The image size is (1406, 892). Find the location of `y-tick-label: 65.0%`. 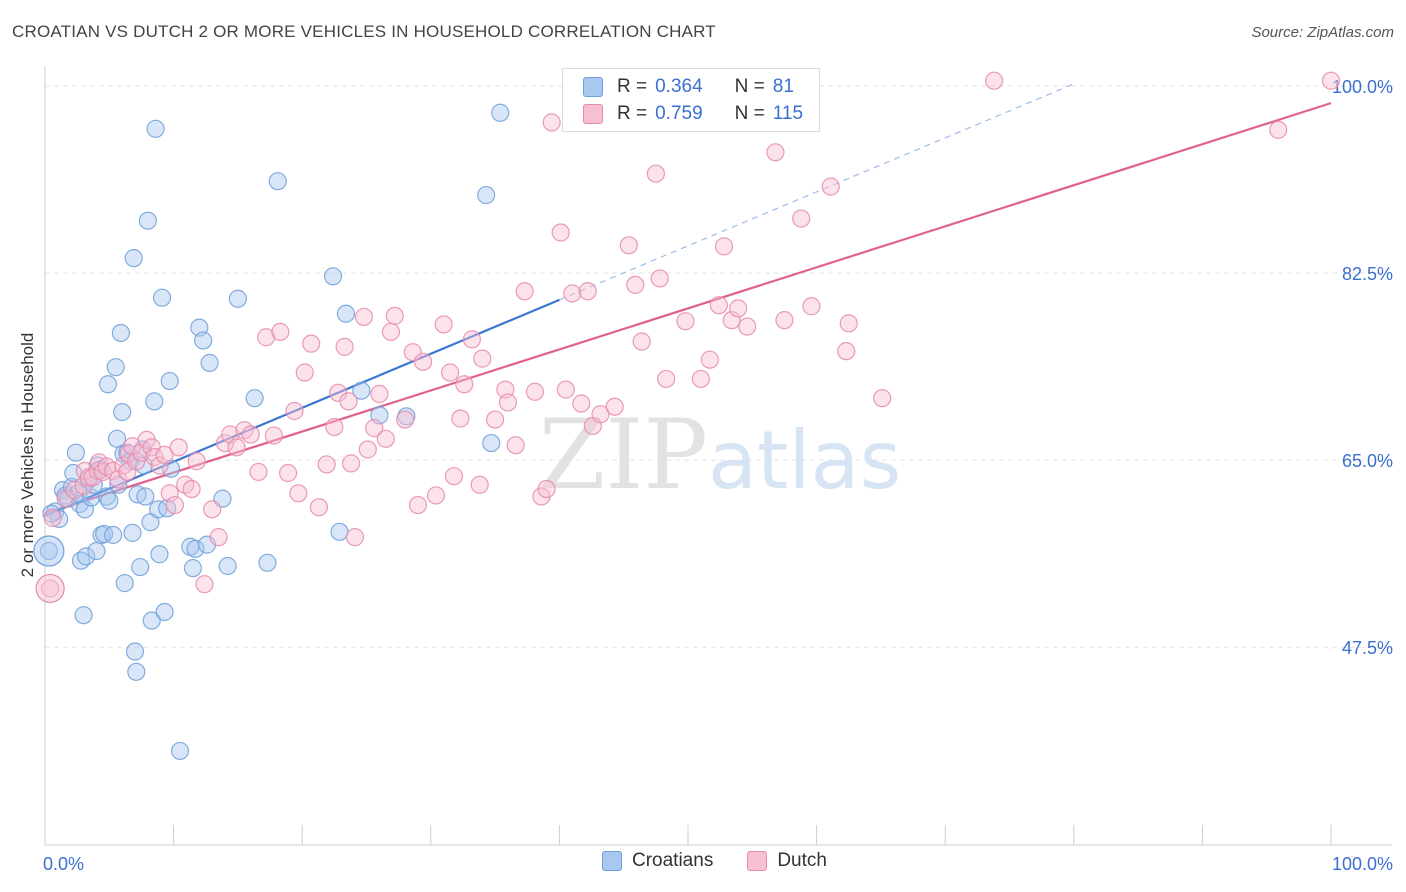

y-tick-label: 65.0% is located at coordinates (1367, 461).